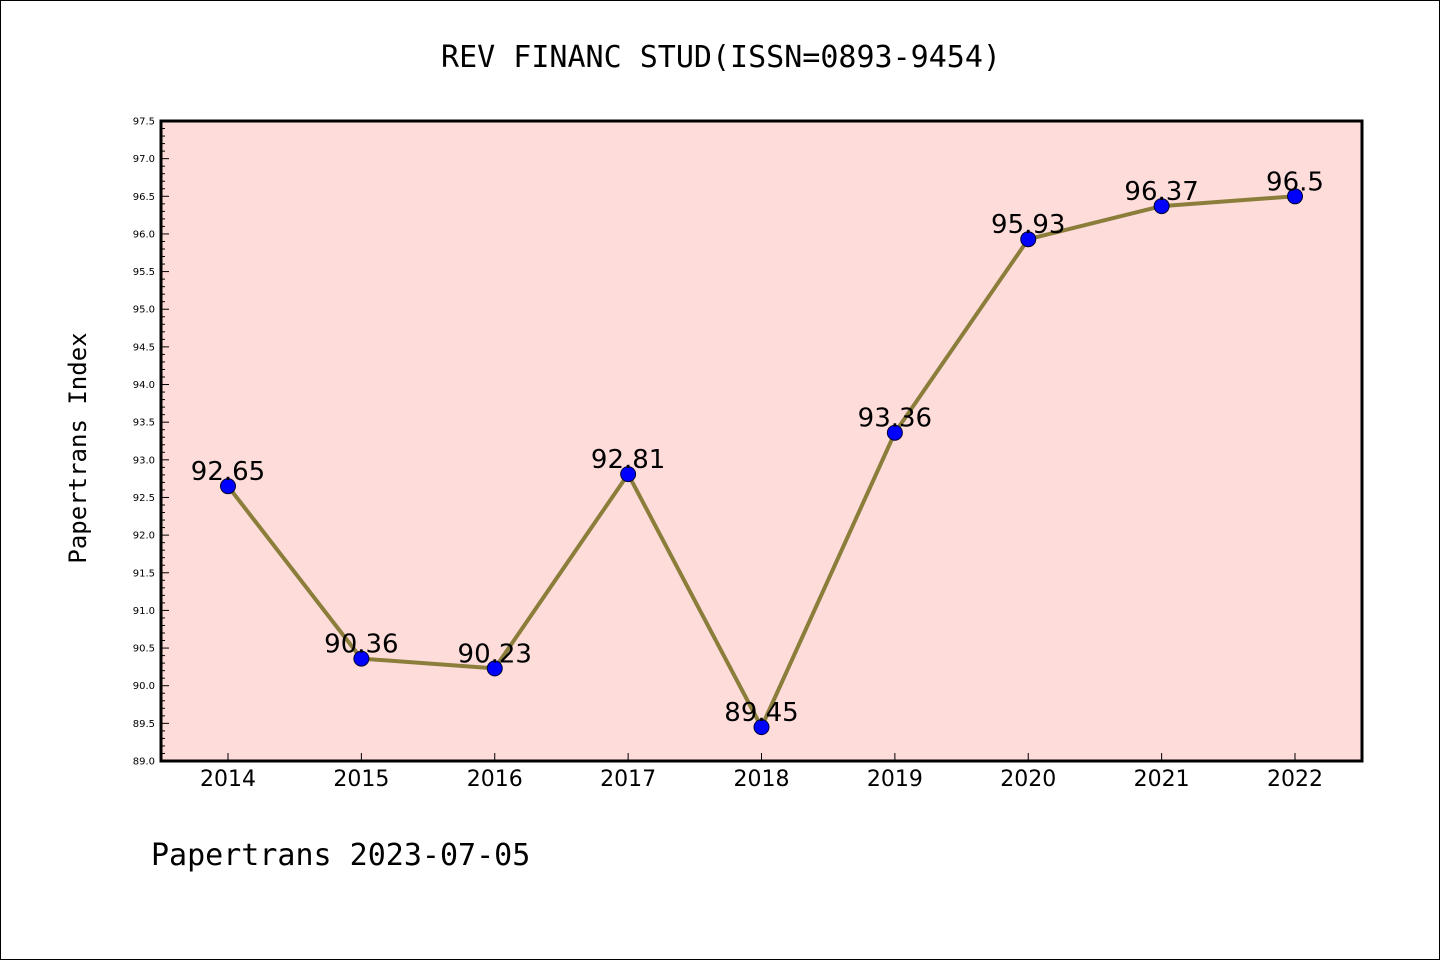  What do you see at coordinates (144, 536) in the screenshot?
I see `y-tick-label: 92.0` at bounding box center [144, 536].